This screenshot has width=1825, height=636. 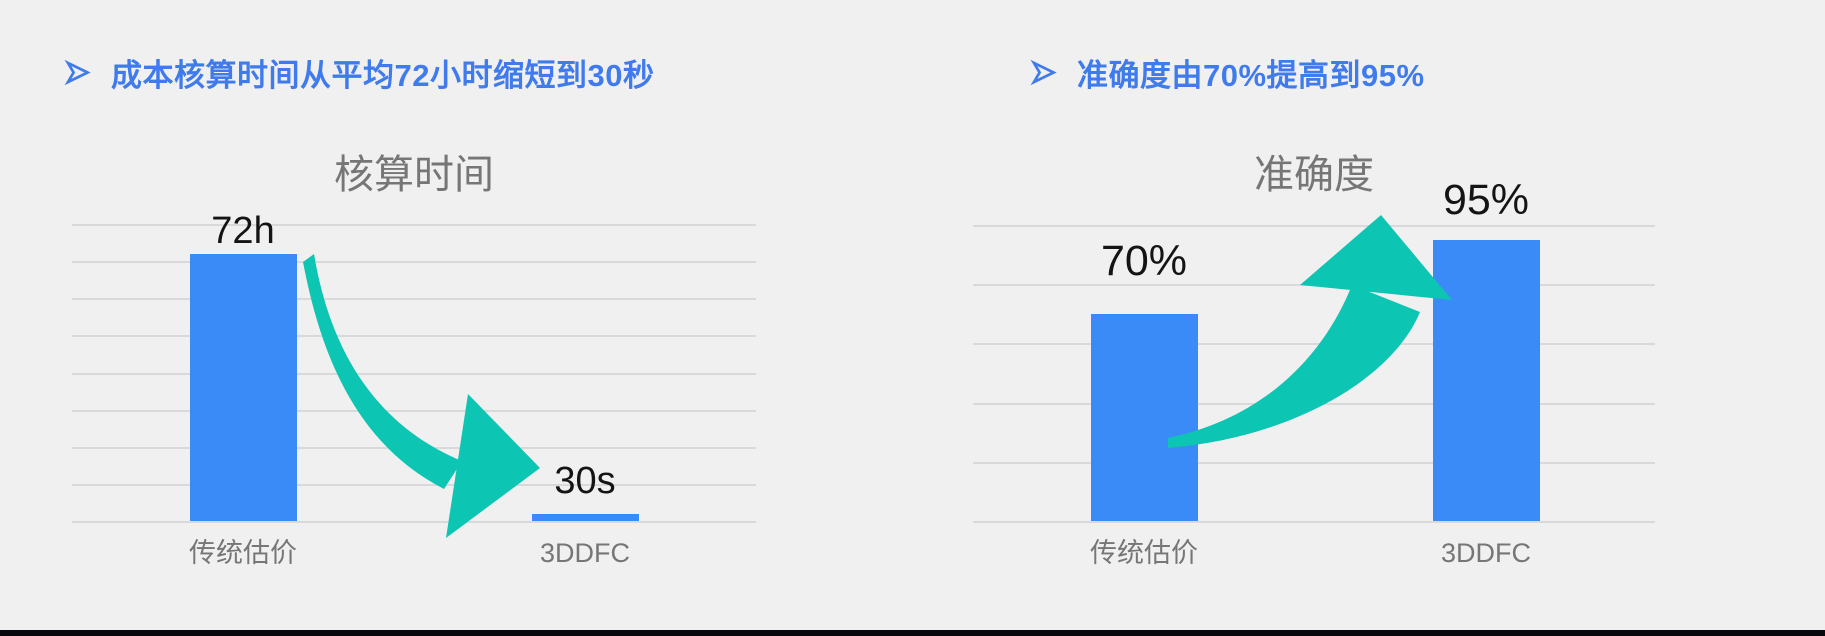 What do you see at coordinates (585, 481) in the screenshot?
I see `value-label: 30s` at bounding box center [585, 481].